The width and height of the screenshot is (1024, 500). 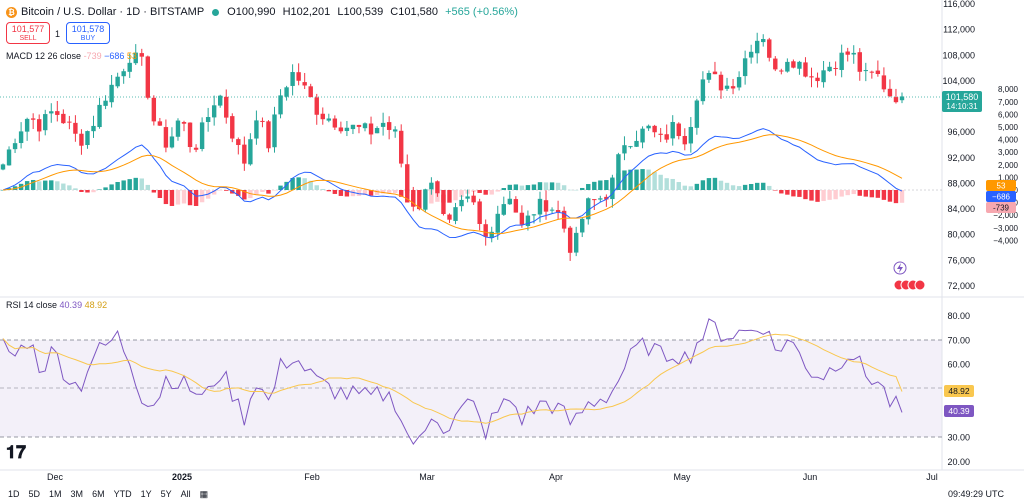 I want to click on timeframe-6m: 6M, so click(x=98, y=494).